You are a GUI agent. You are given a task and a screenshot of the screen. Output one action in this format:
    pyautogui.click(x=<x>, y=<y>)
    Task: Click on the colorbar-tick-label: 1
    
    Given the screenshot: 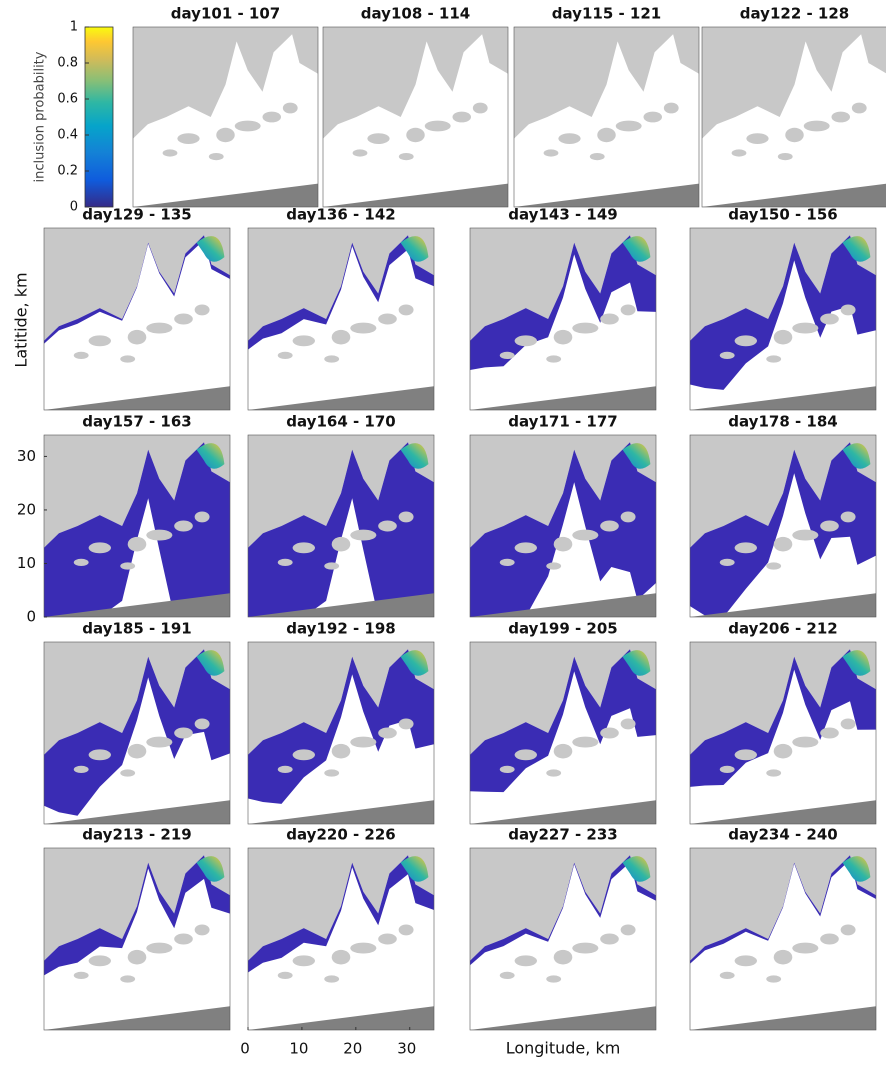 What is the action you would take?
    pyautogui.click(x=74, y=27)
    